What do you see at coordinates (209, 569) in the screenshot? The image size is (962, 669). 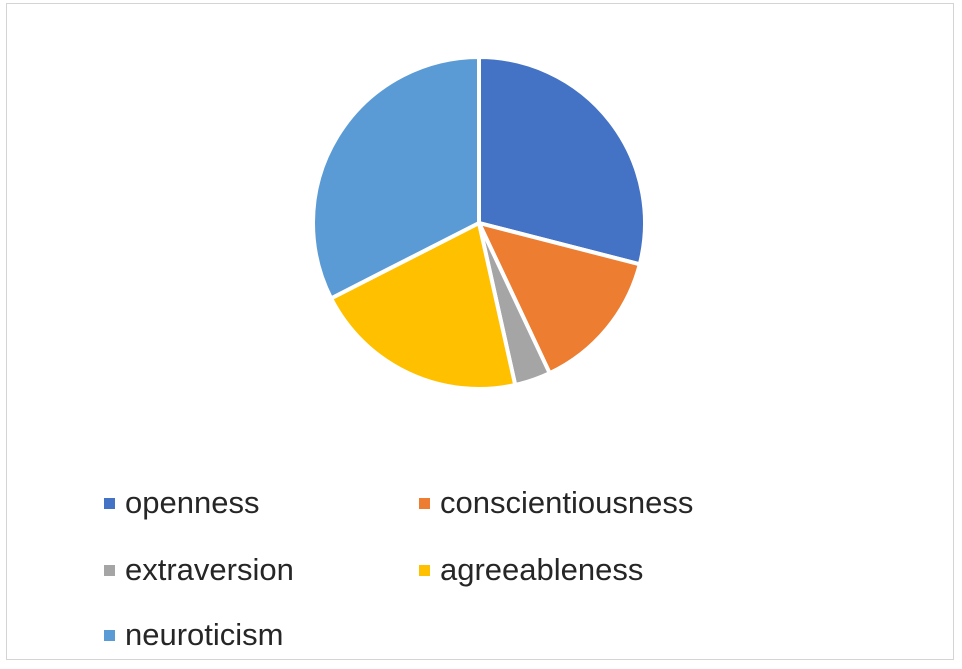 I see `legend-label-extraversion: extraversion` at bounding box center [209, 569].